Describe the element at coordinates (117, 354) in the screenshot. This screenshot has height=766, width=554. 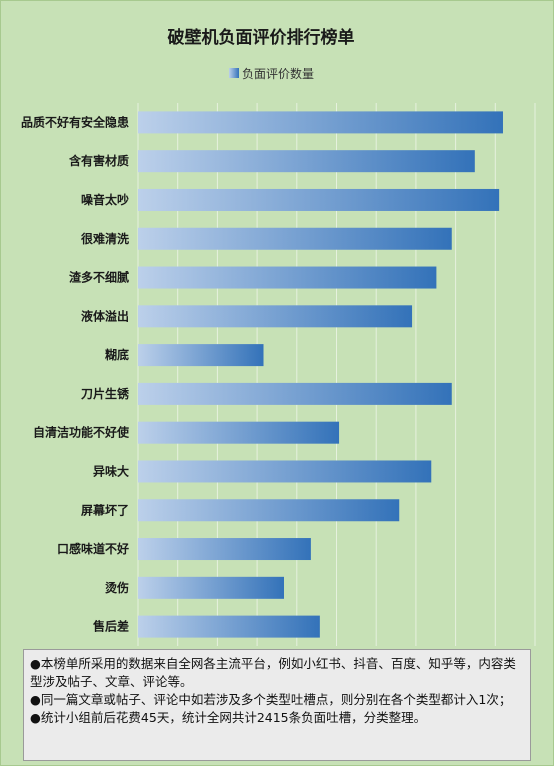
I see `category-label: 糊底` at that location.